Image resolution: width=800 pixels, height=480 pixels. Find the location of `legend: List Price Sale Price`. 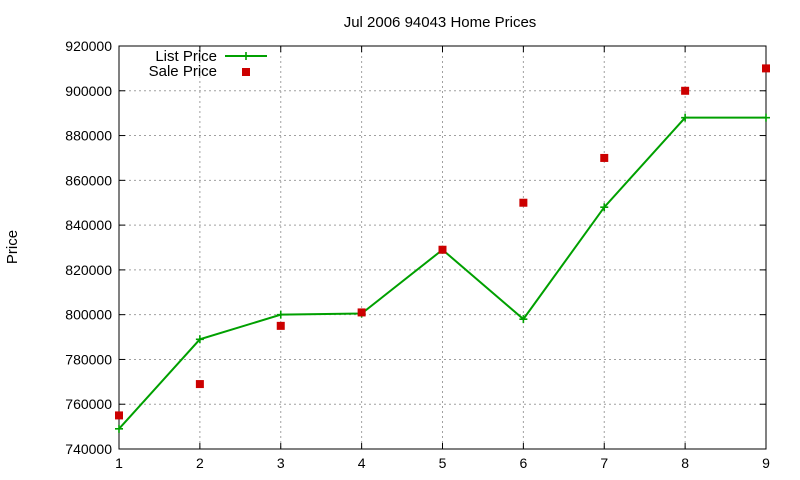

legend: List Price Sale Price is located at coordinates (208, 64).